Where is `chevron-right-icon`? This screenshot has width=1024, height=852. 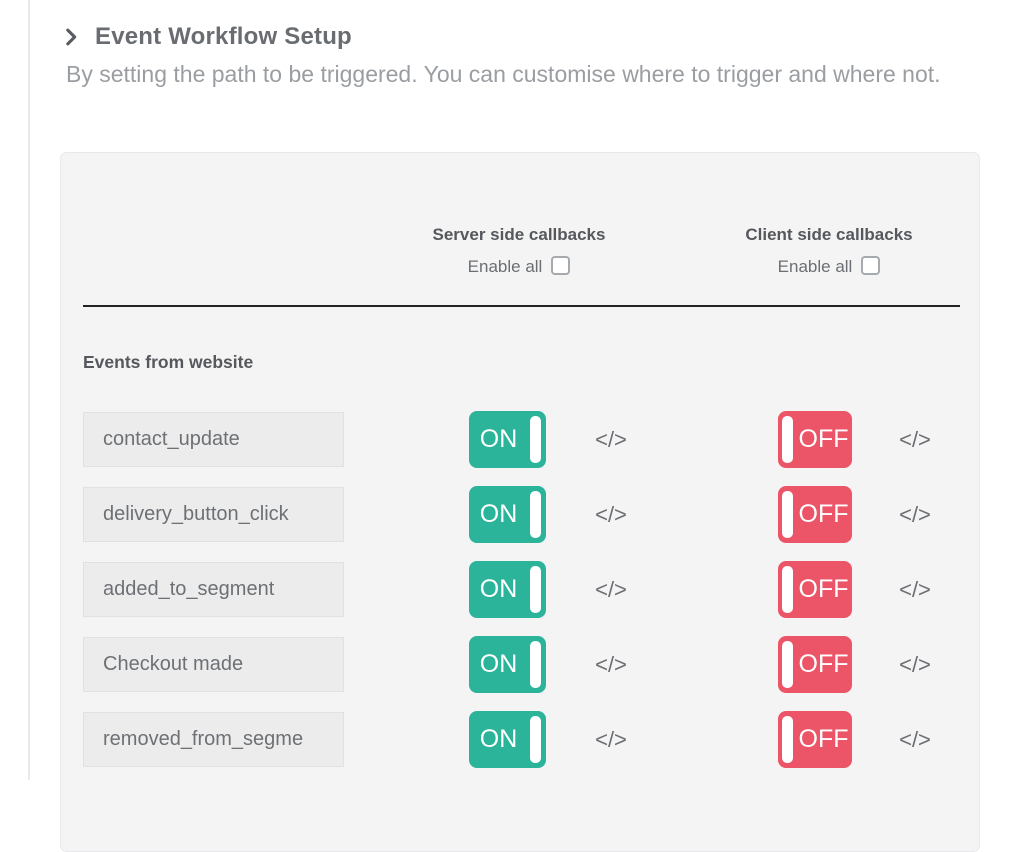 chevron-right-icon is located at coordinates (71, 37).